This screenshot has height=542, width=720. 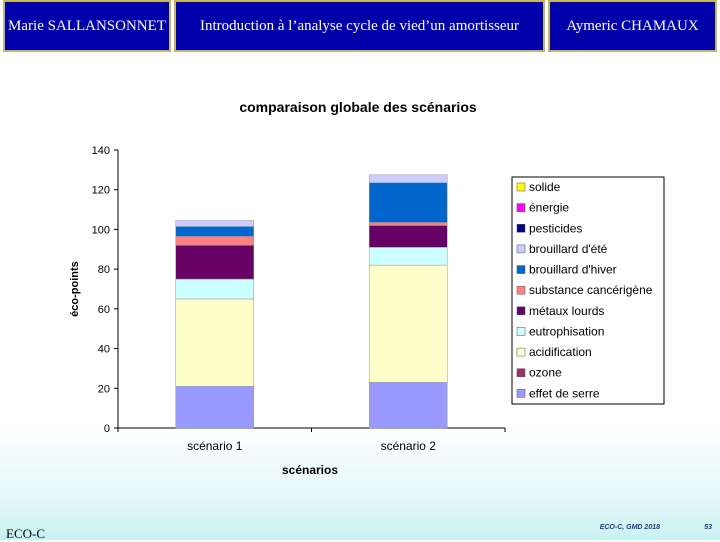 I want to click on header-author-right: Aymeric CHAMAUX, so click(x=632, y=26).